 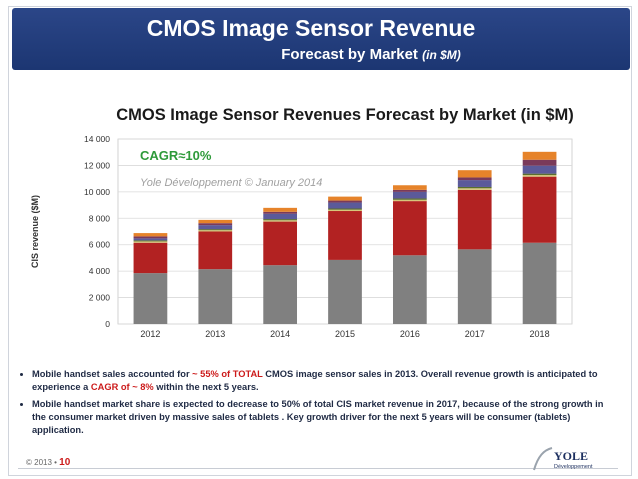 What do you see at coordinates (410, 334) in the screenshot?
I see `x-tick-label: 2016` at bounding box center [410, 334].